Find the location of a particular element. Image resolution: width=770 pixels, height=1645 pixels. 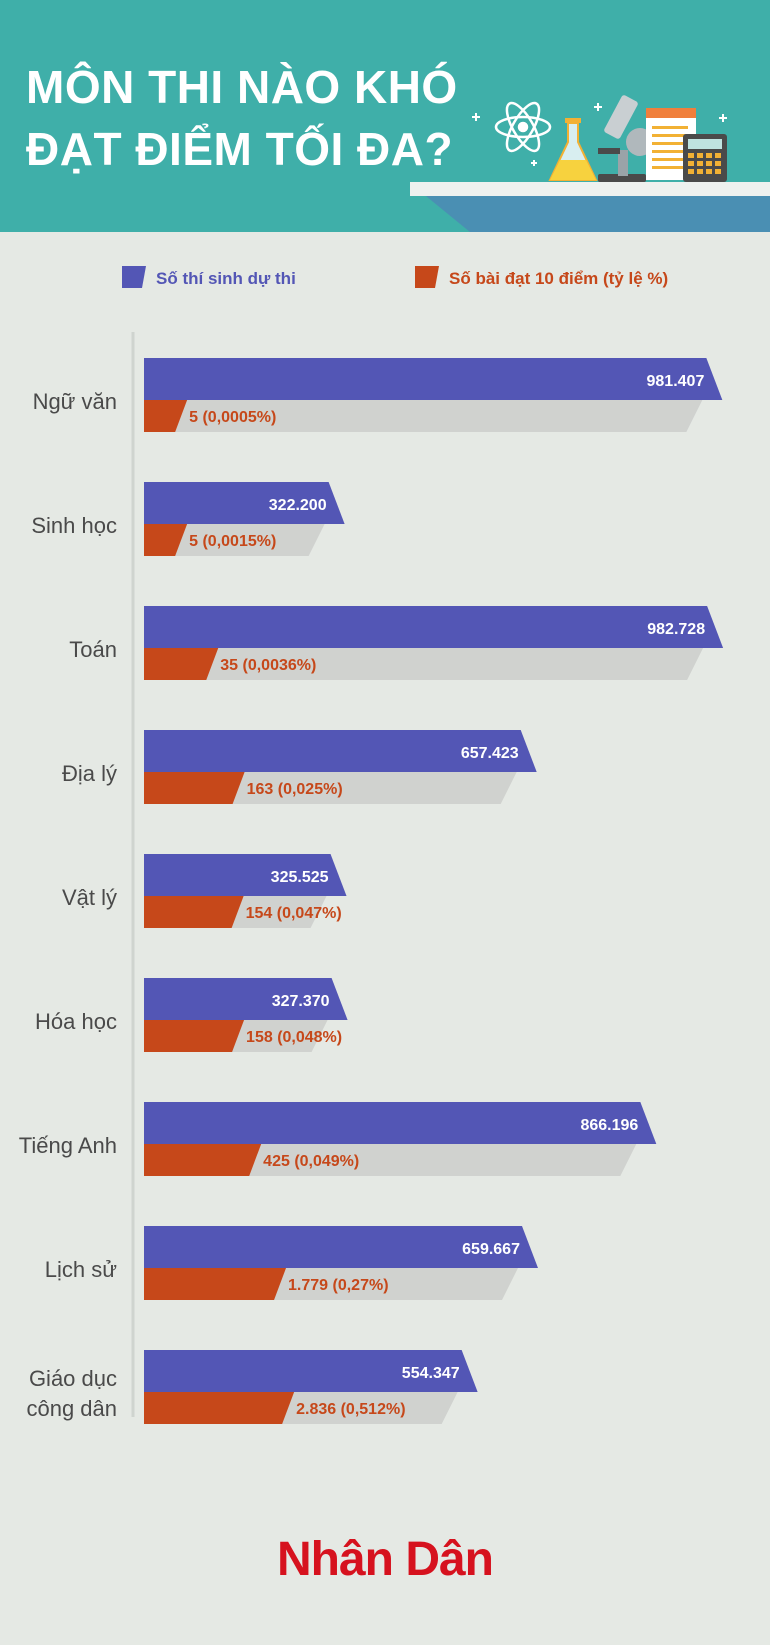

data-label-candidates: 322.200 is located at coordinates (298, 505).